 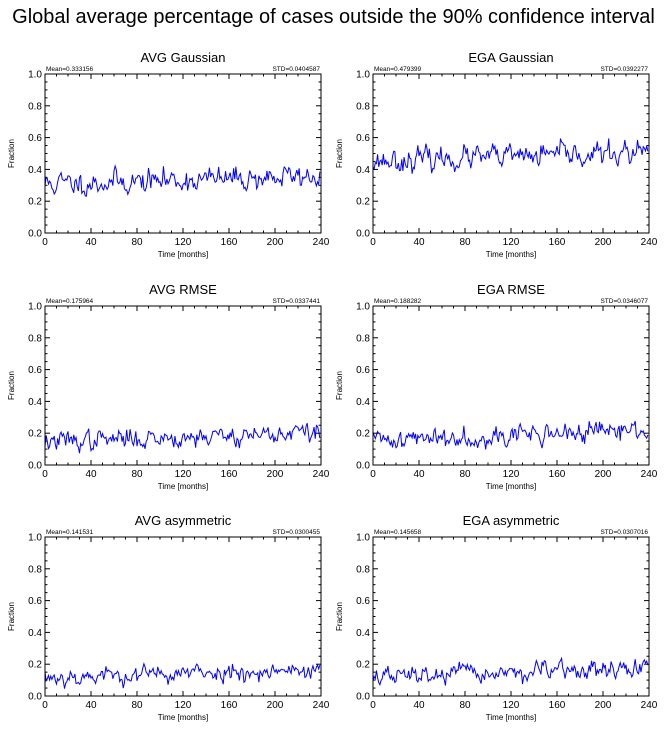 I want to click on chart-title: EGA asymmetric, so click(x=511, y=520).